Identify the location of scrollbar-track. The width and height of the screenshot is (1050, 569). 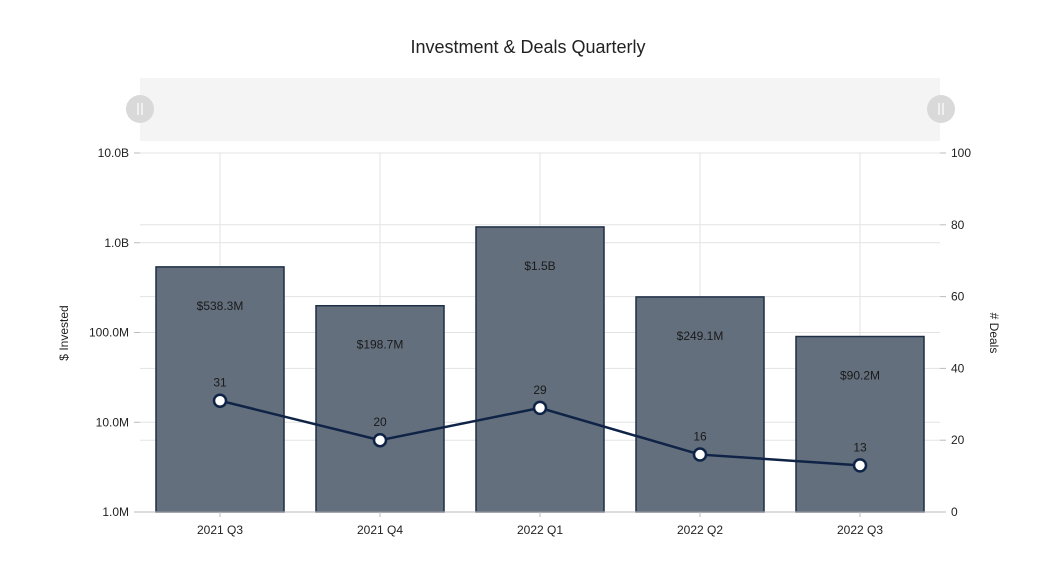
(540, 109).